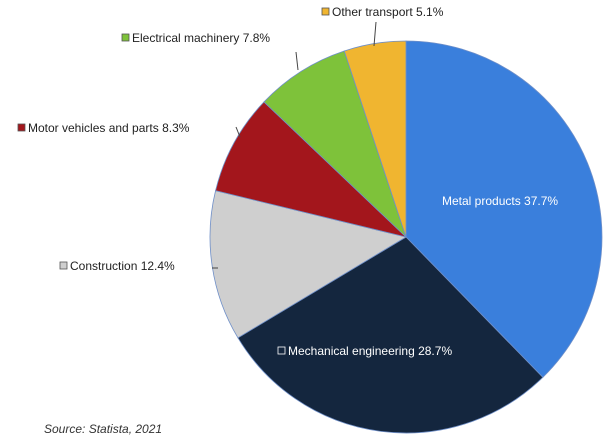  I want to click on source-note: Source: Statista, 2021, so click(103, 429).